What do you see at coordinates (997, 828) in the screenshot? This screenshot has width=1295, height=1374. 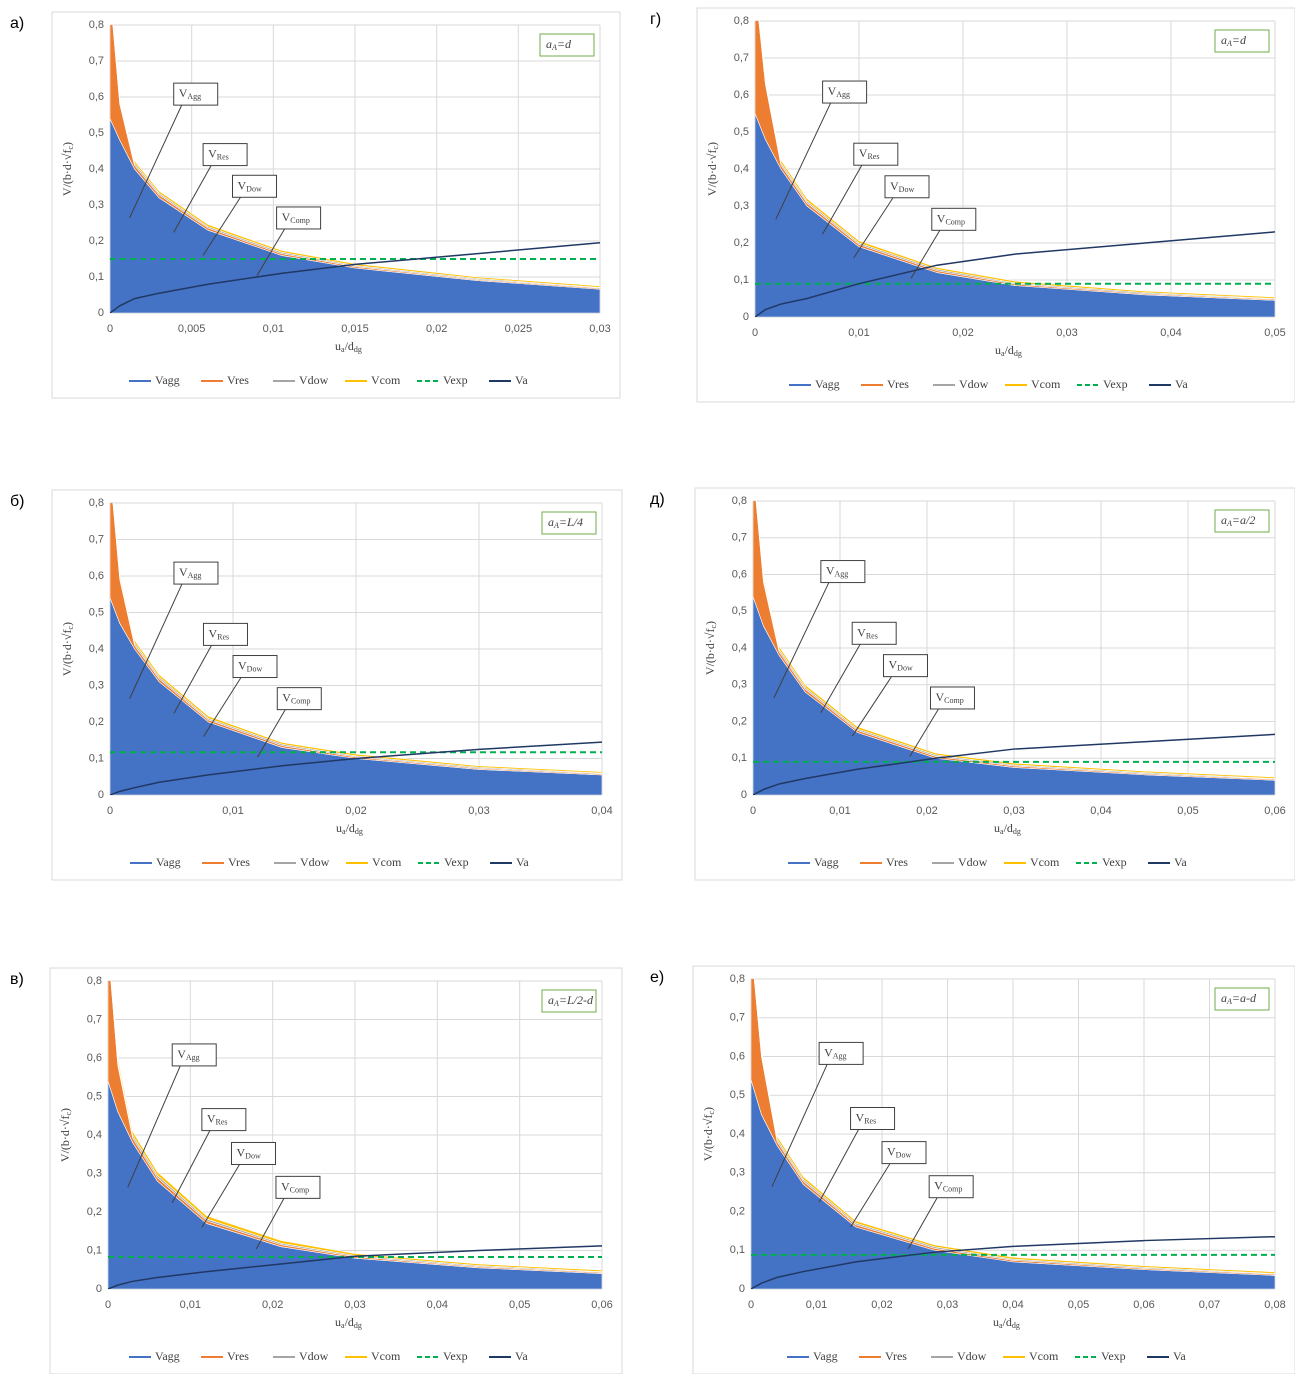 I see `x-axis-title-part: u` at bounding box center [997, 828].